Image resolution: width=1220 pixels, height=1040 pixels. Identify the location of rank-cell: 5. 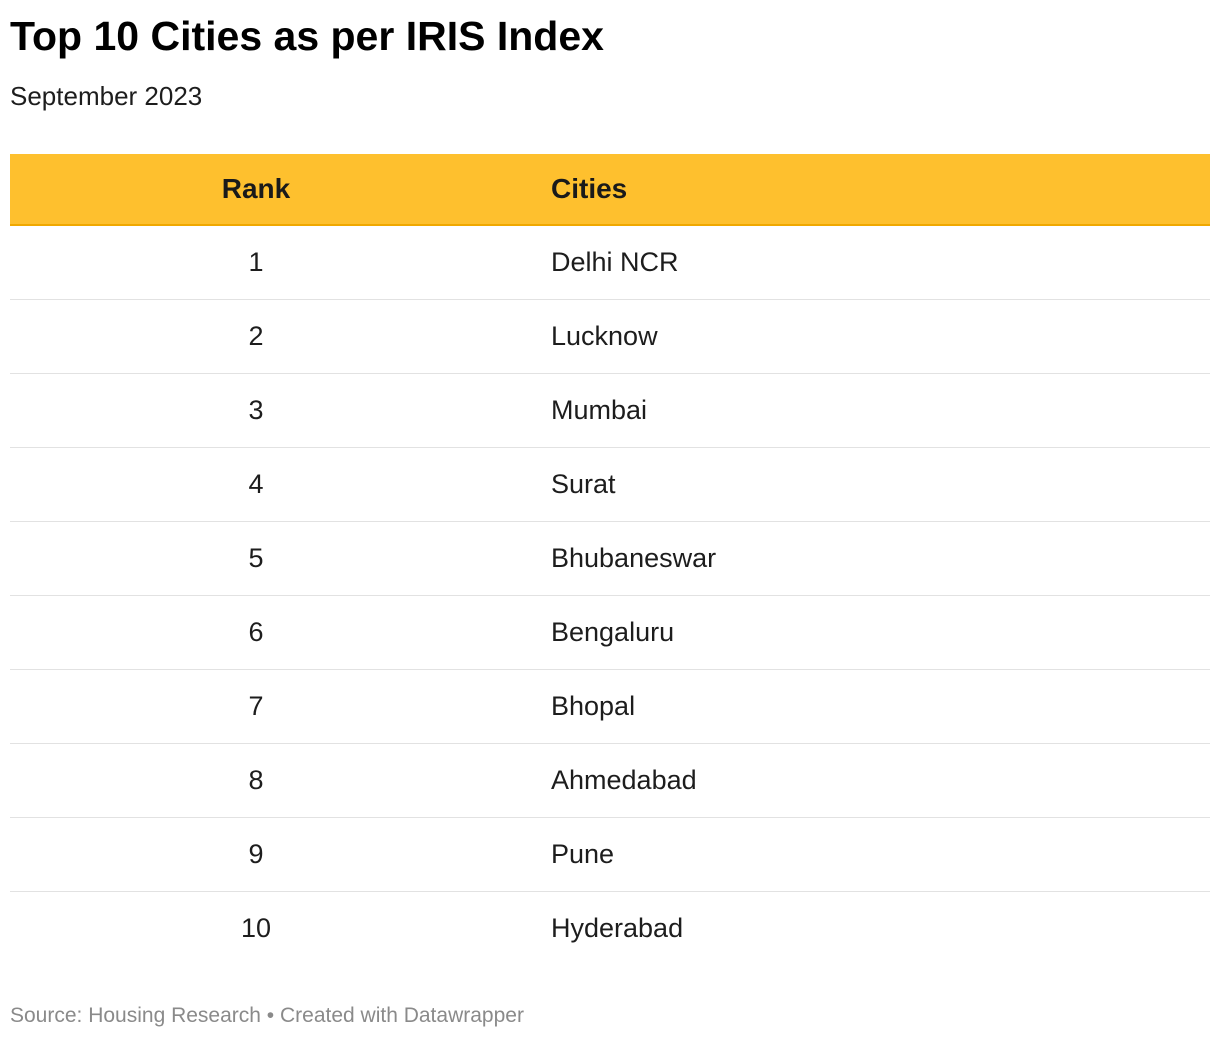
(256, 558).